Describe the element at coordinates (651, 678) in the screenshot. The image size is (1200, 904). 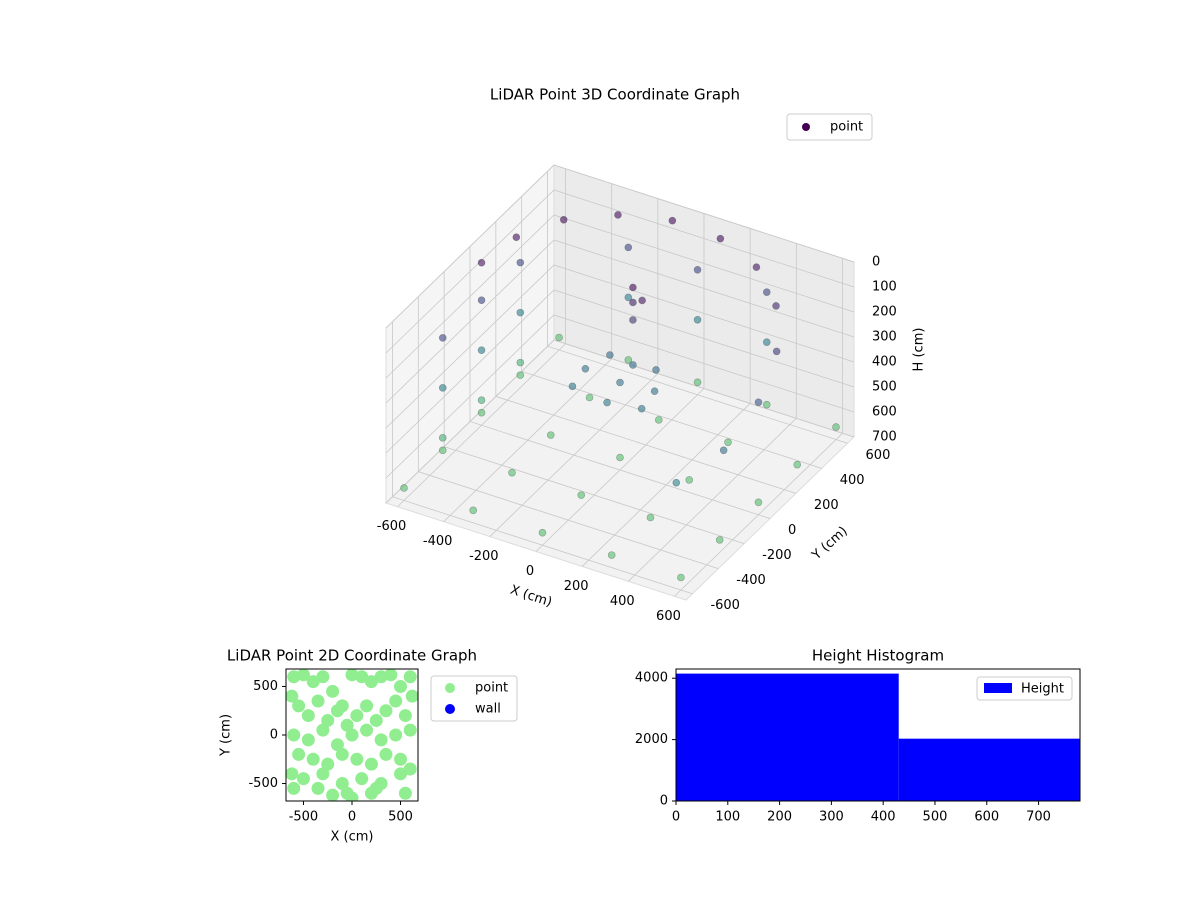
I see `y-tick-label: 4000` at that location.